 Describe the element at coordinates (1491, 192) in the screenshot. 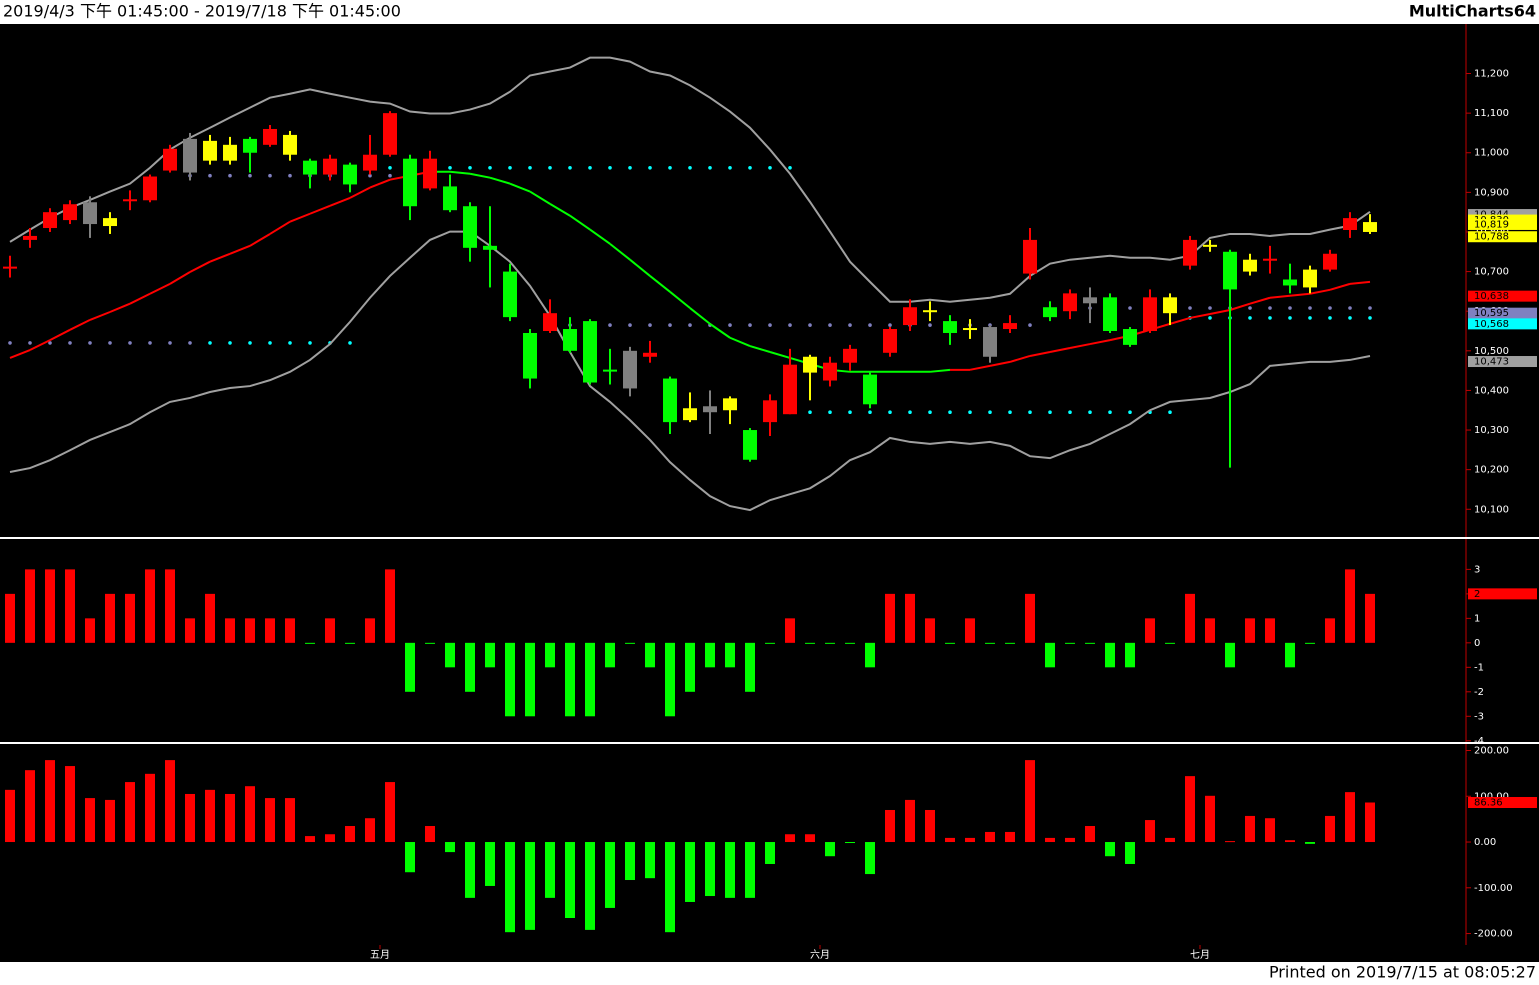

I see `y-tick-label: 10,900` at that location.